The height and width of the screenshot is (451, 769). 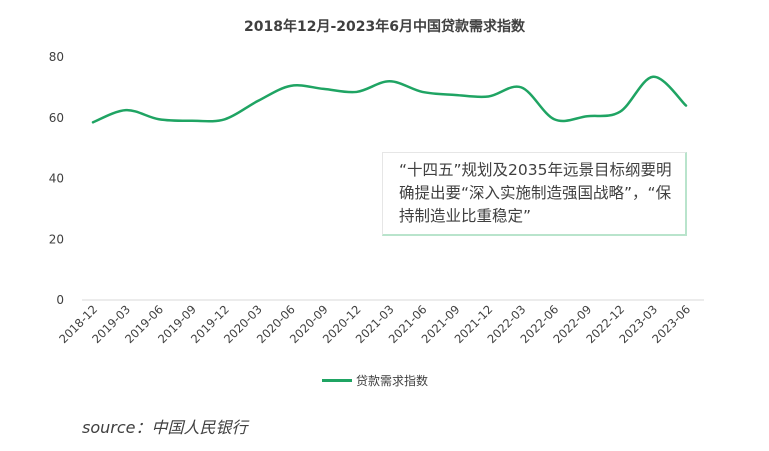 I want to click on y-axis-ticks: 0 20 40 60 80, so click(x=56, y=178).